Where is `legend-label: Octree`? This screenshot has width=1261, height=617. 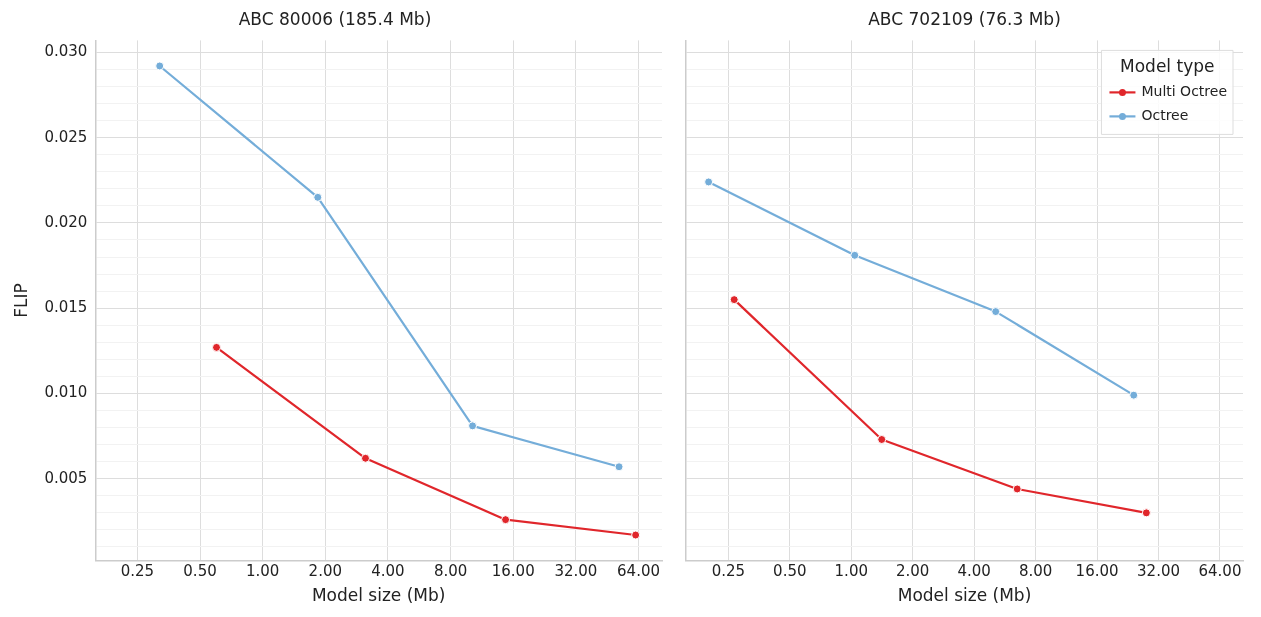 legend-label: Octree is located at coordinates (1165, 115).